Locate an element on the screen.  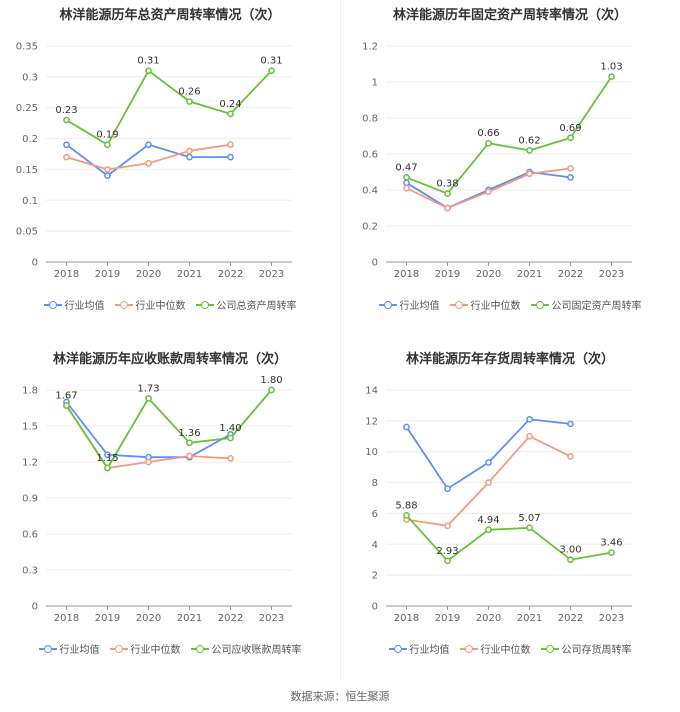
legend-label: 行业均值 is located at coordinates (419, 306).